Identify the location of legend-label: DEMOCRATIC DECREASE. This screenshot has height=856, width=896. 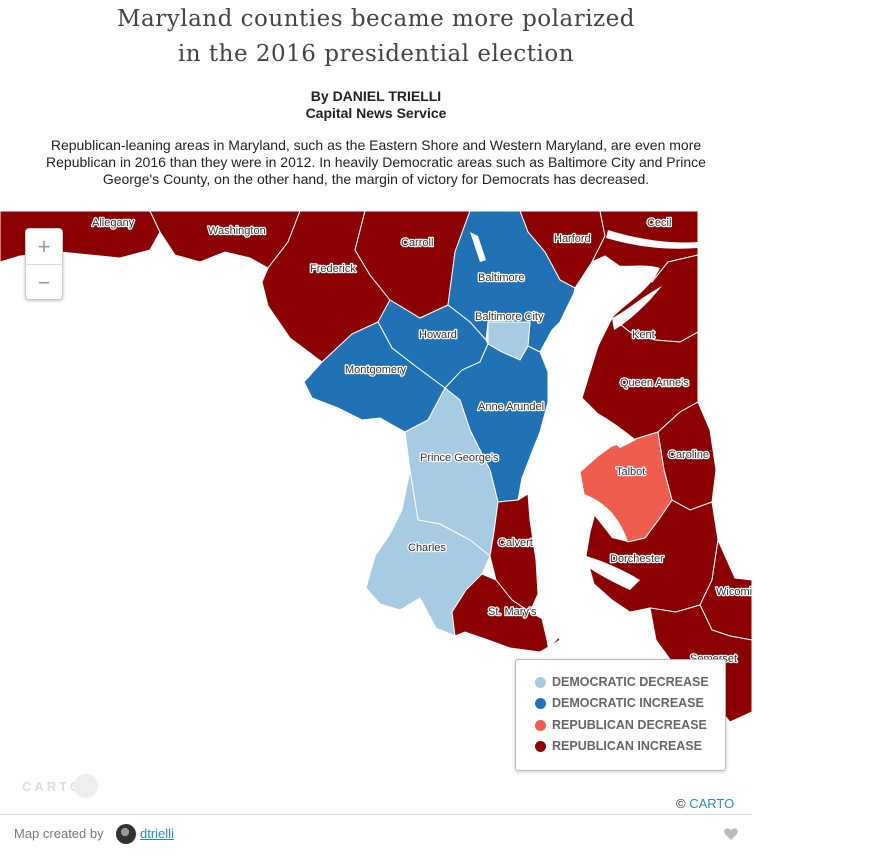
(630, 682).